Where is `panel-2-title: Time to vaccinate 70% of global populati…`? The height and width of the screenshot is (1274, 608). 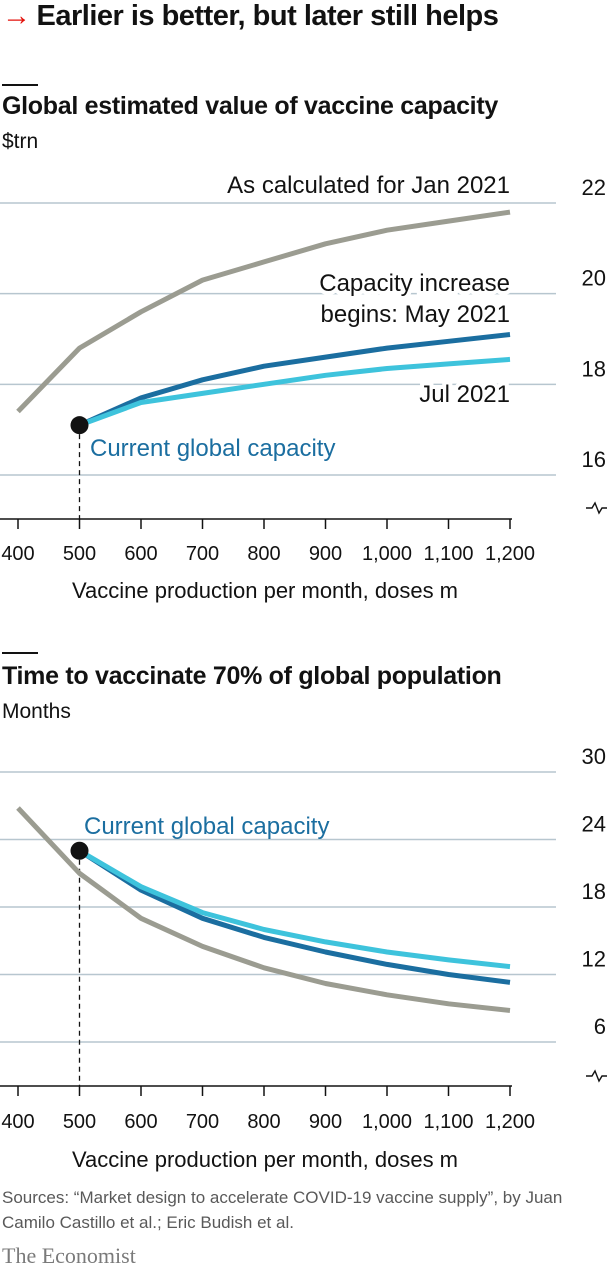
panel-2-title: Time to vaccinate 70% of global populati… is located at coordinates (252, 676).